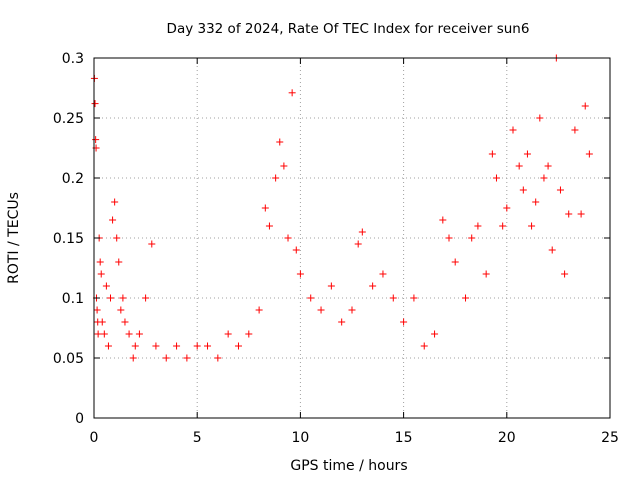 This screenshot has height=480, width=640. What do you see at coordinates (404, 438) in the screenshot?
I see `x-tick-label: 15` at bounding box center [404, 438].